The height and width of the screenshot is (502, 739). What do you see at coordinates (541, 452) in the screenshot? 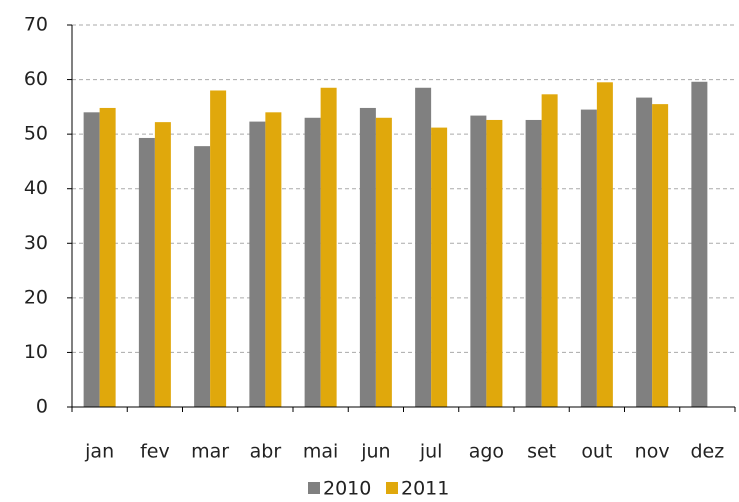
I see `x-tick-label: set` at bounding box center [541, 452].